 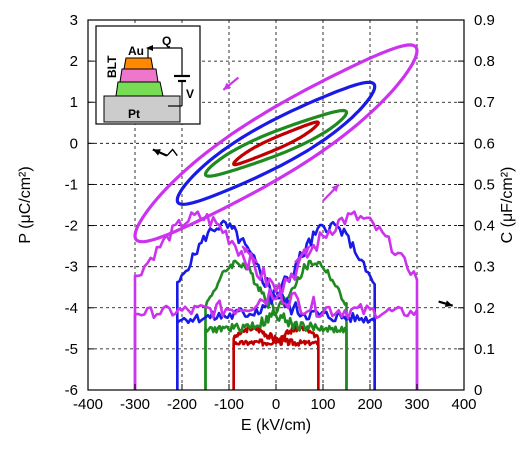 I want to click on pointer-to-left-axis, so click(x=172, y=152).